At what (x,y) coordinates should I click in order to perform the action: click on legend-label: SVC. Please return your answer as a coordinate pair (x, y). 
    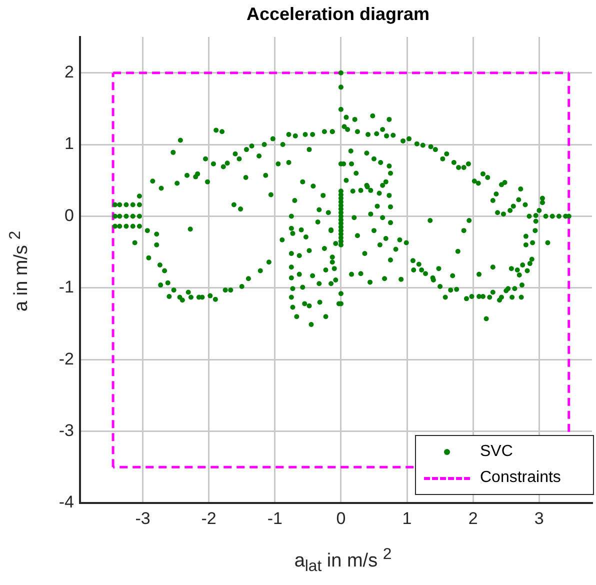
    Looking at the image, I should click on (496, 452).